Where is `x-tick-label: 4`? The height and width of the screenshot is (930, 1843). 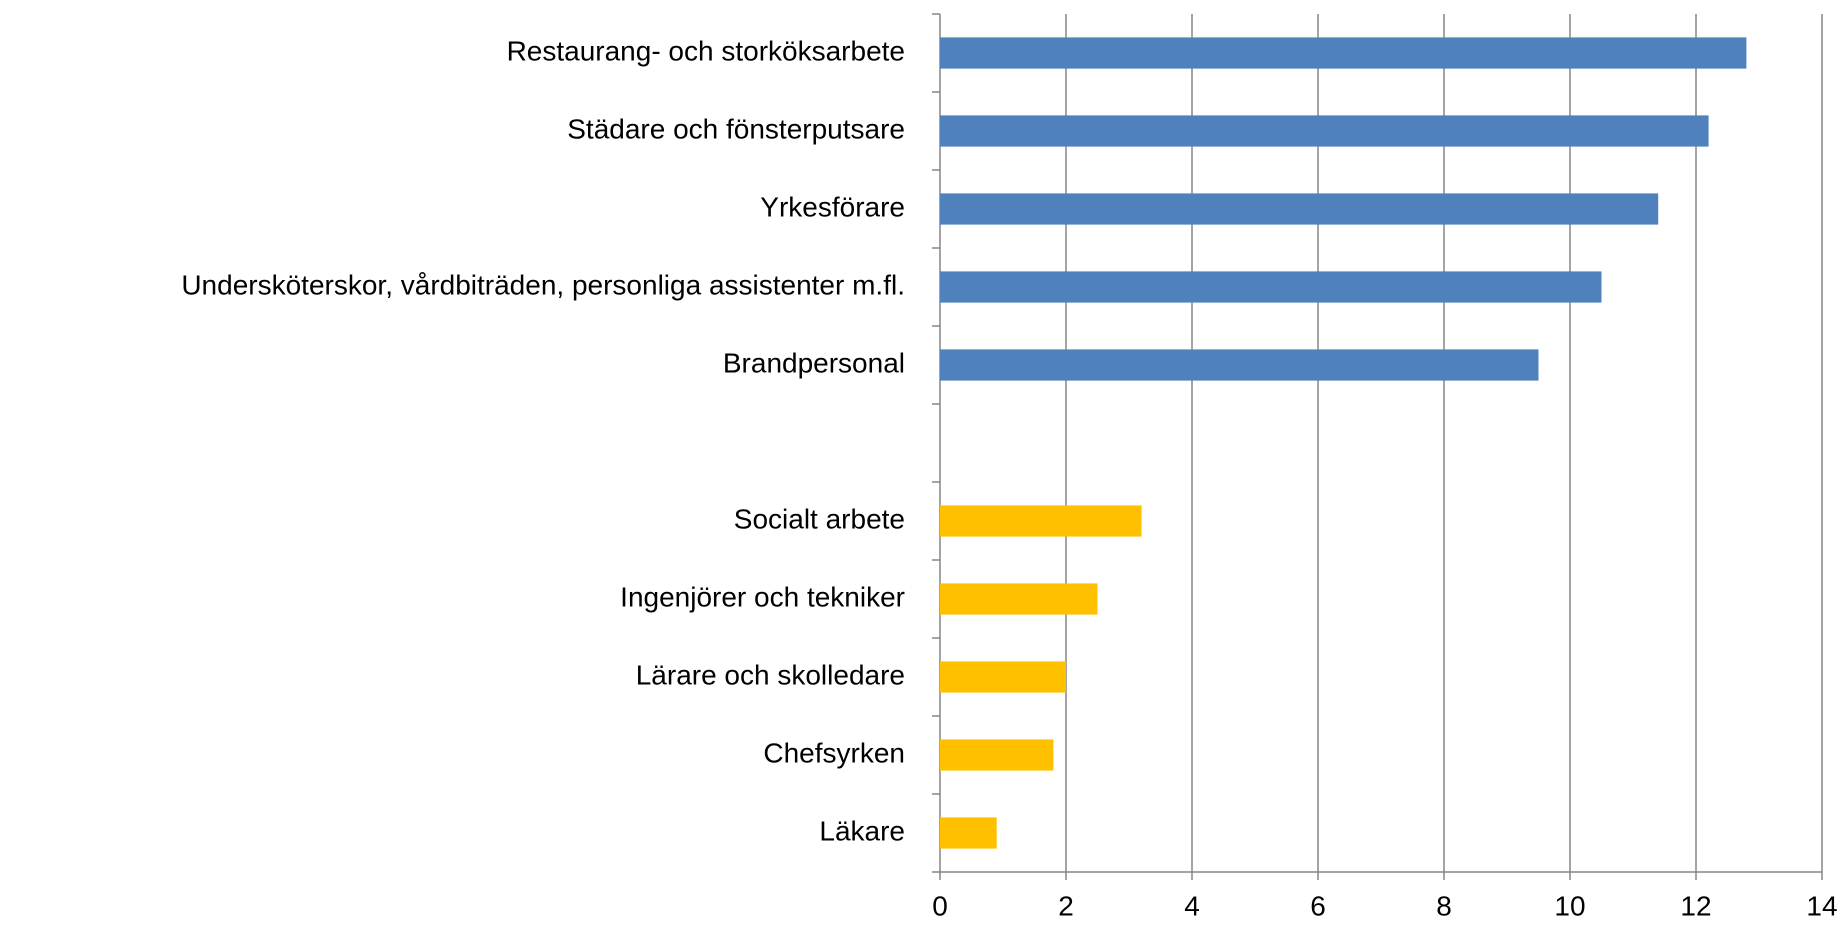
x-tick-label: 4 is located at coordinates (1192, 905).